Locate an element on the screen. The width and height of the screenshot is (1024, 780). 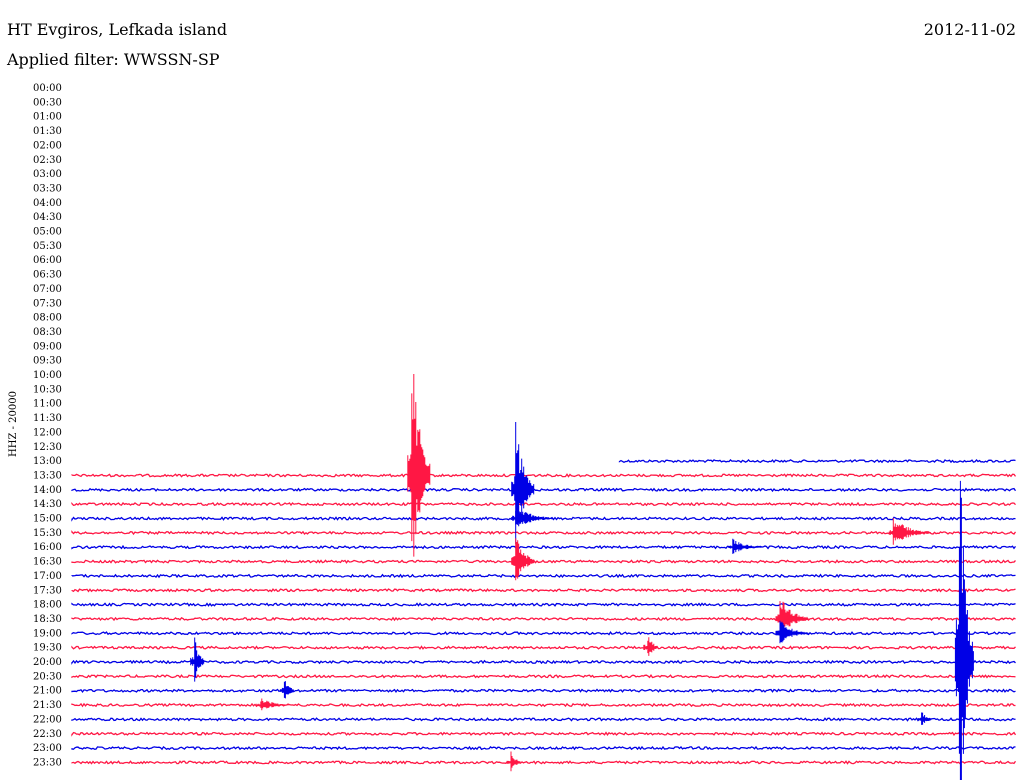
time-tick-label: 03:00 is located at coordinates (47, 174).